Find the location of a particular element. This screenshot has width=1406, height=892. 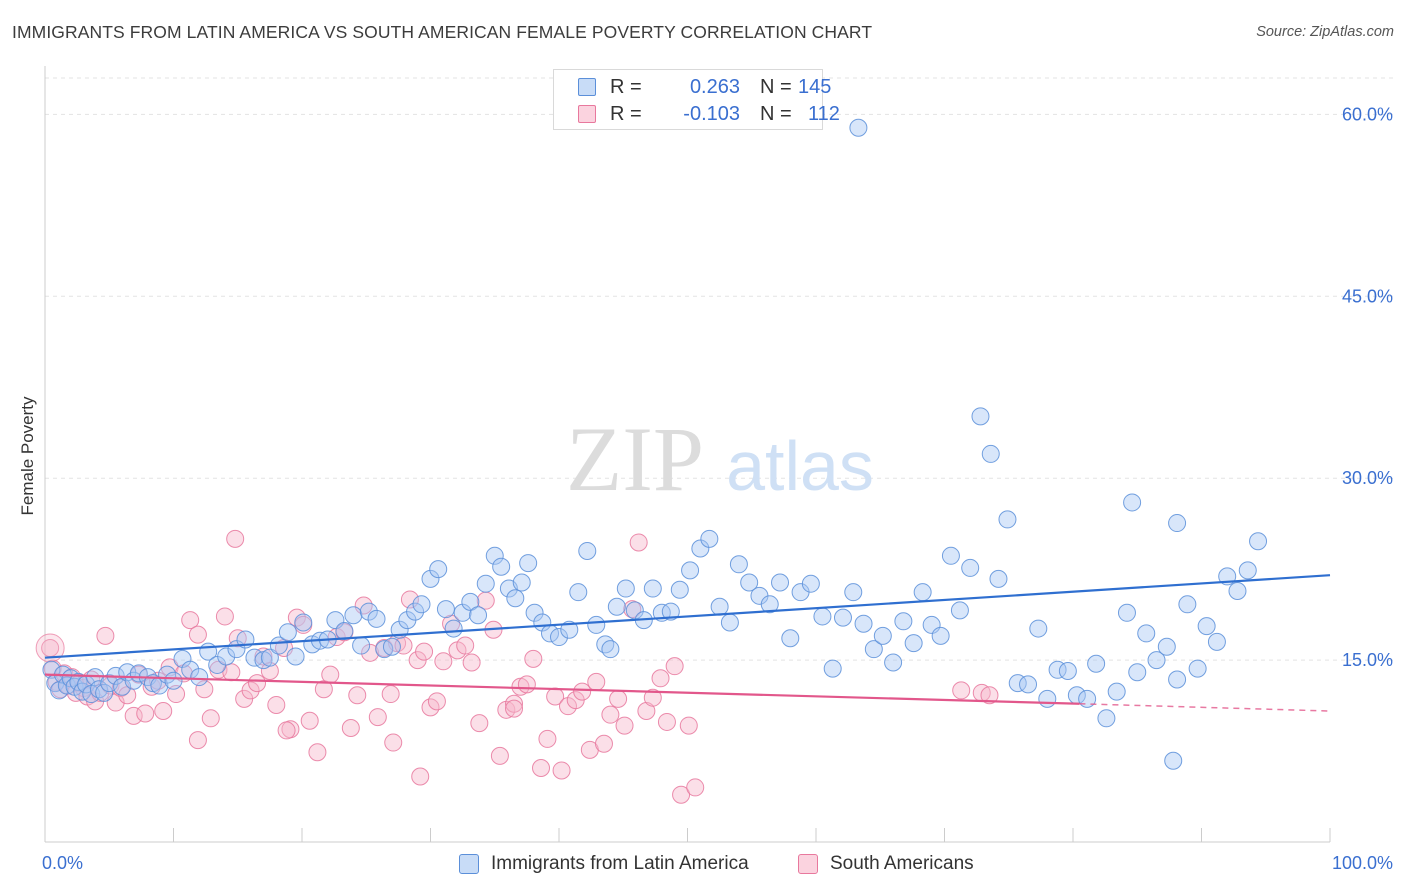

data-point-large is located at coordinates (50, 648).